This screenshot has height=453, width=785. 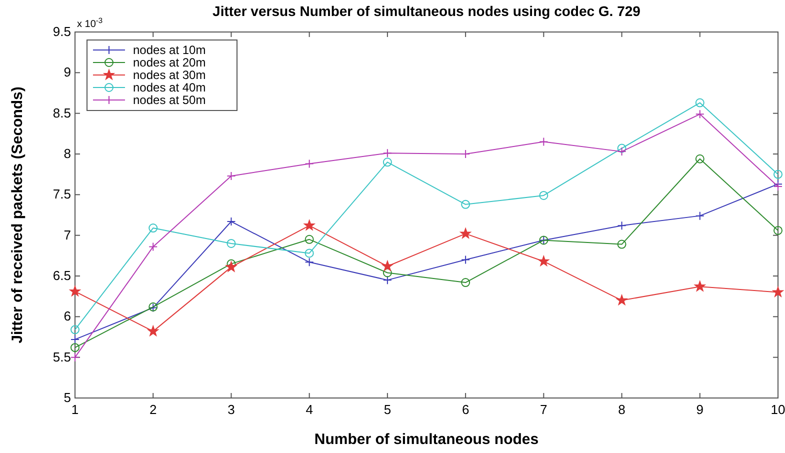 What do you see at coordinates (61, 275) in the screenshot?
I see `y-tick-label: 6.5` at bounding box center [61, 275].